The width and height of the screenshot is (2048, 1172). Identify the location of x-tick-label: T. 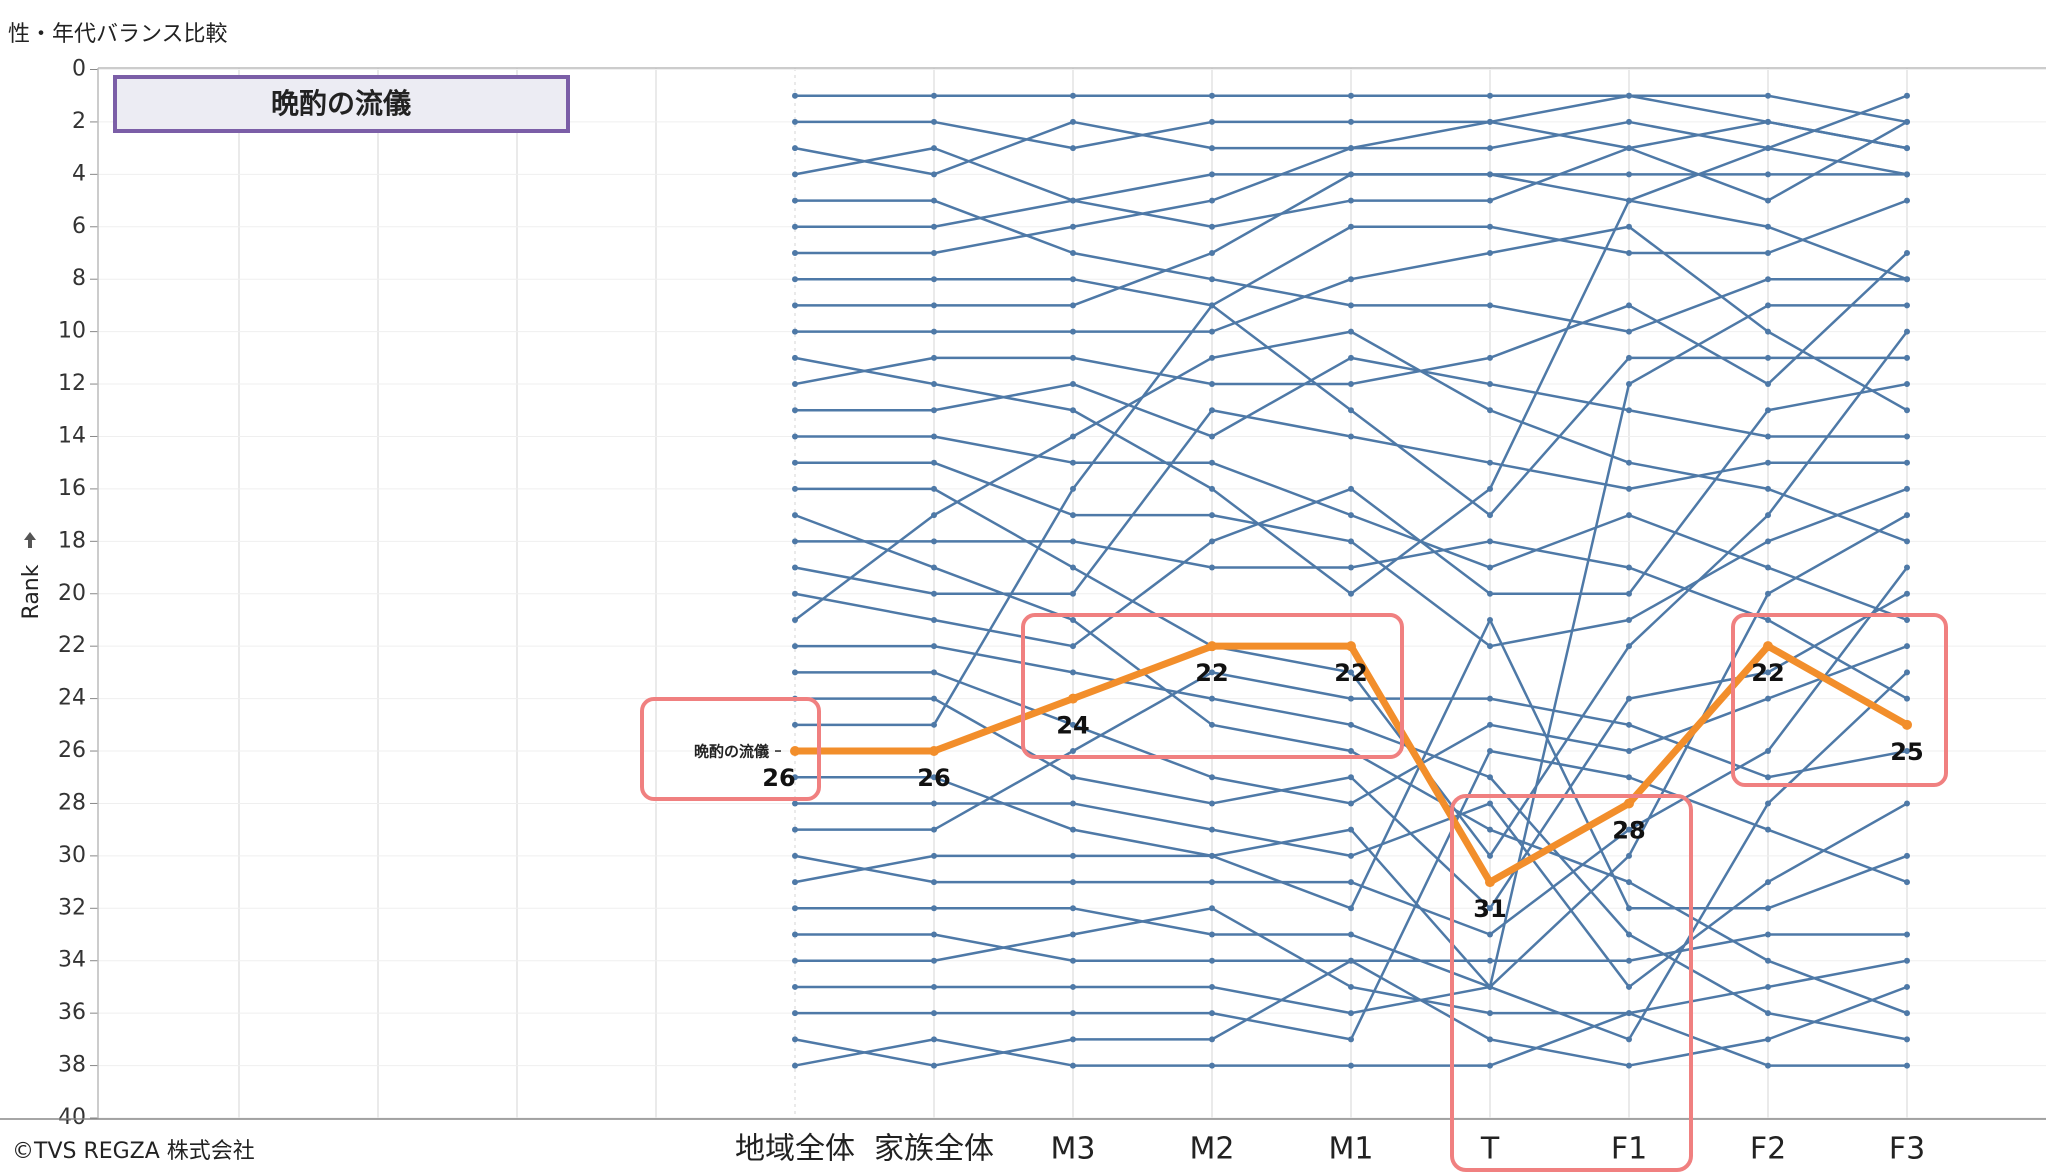
(1490, 1149).